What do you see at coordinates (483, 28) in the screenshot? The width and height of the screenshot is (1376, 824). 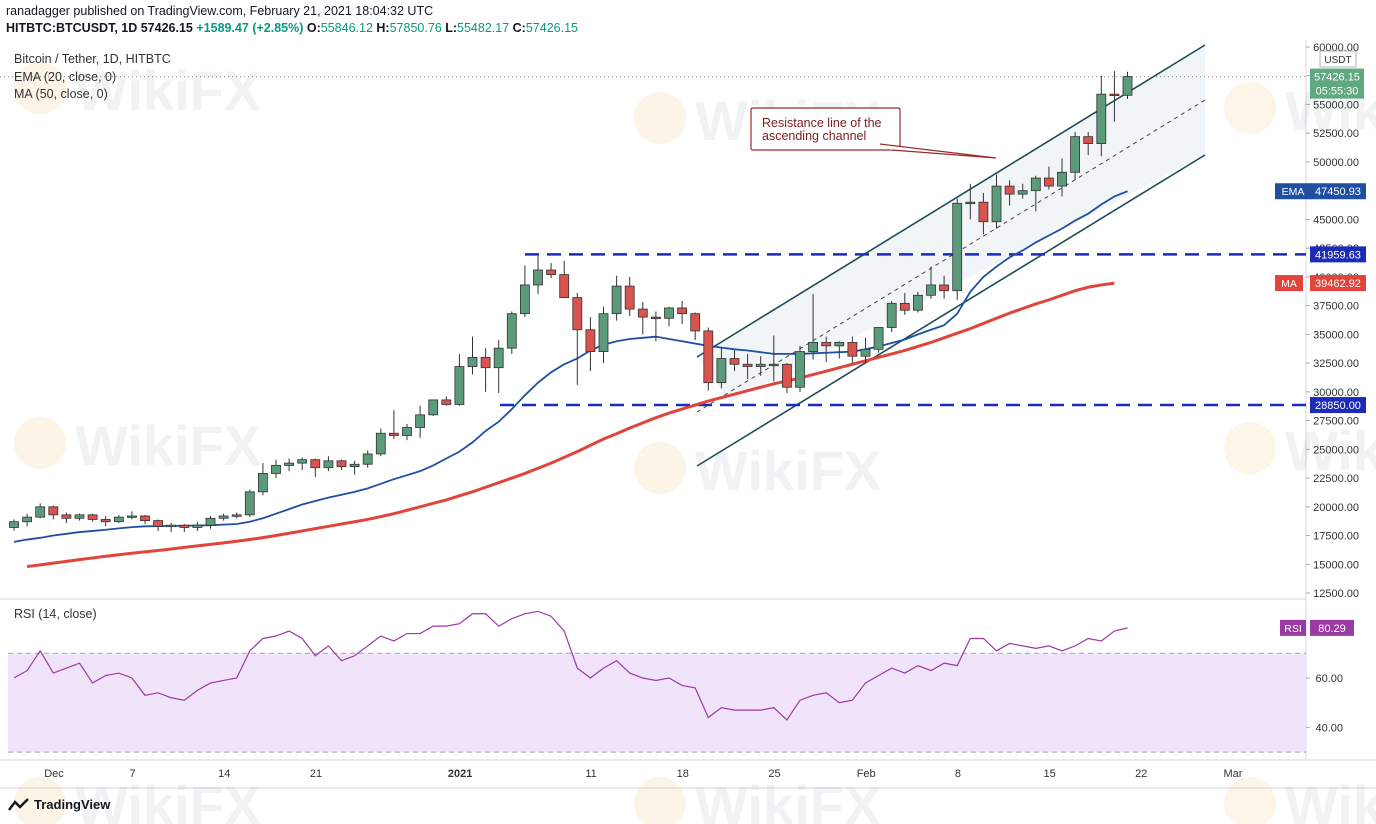 I see `ohlc-low: 55482.17` at bounding box center [483, 28].